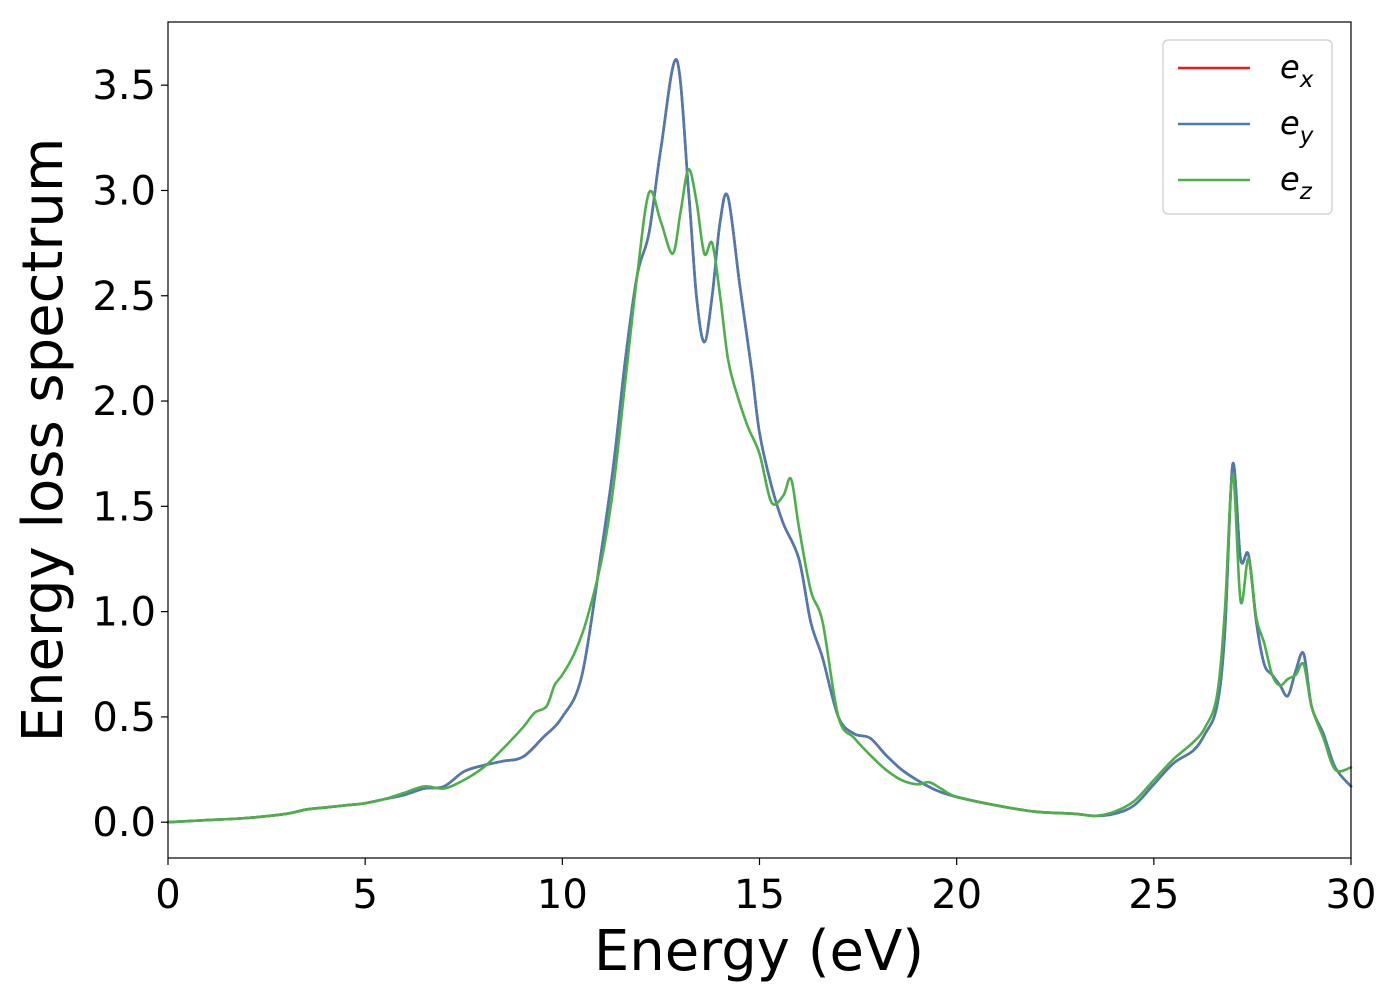 Image resolution: width=1400 pixels, height=1000 pixels. I want to click on x-axis-title: Energy (eV), so click(759, 951).